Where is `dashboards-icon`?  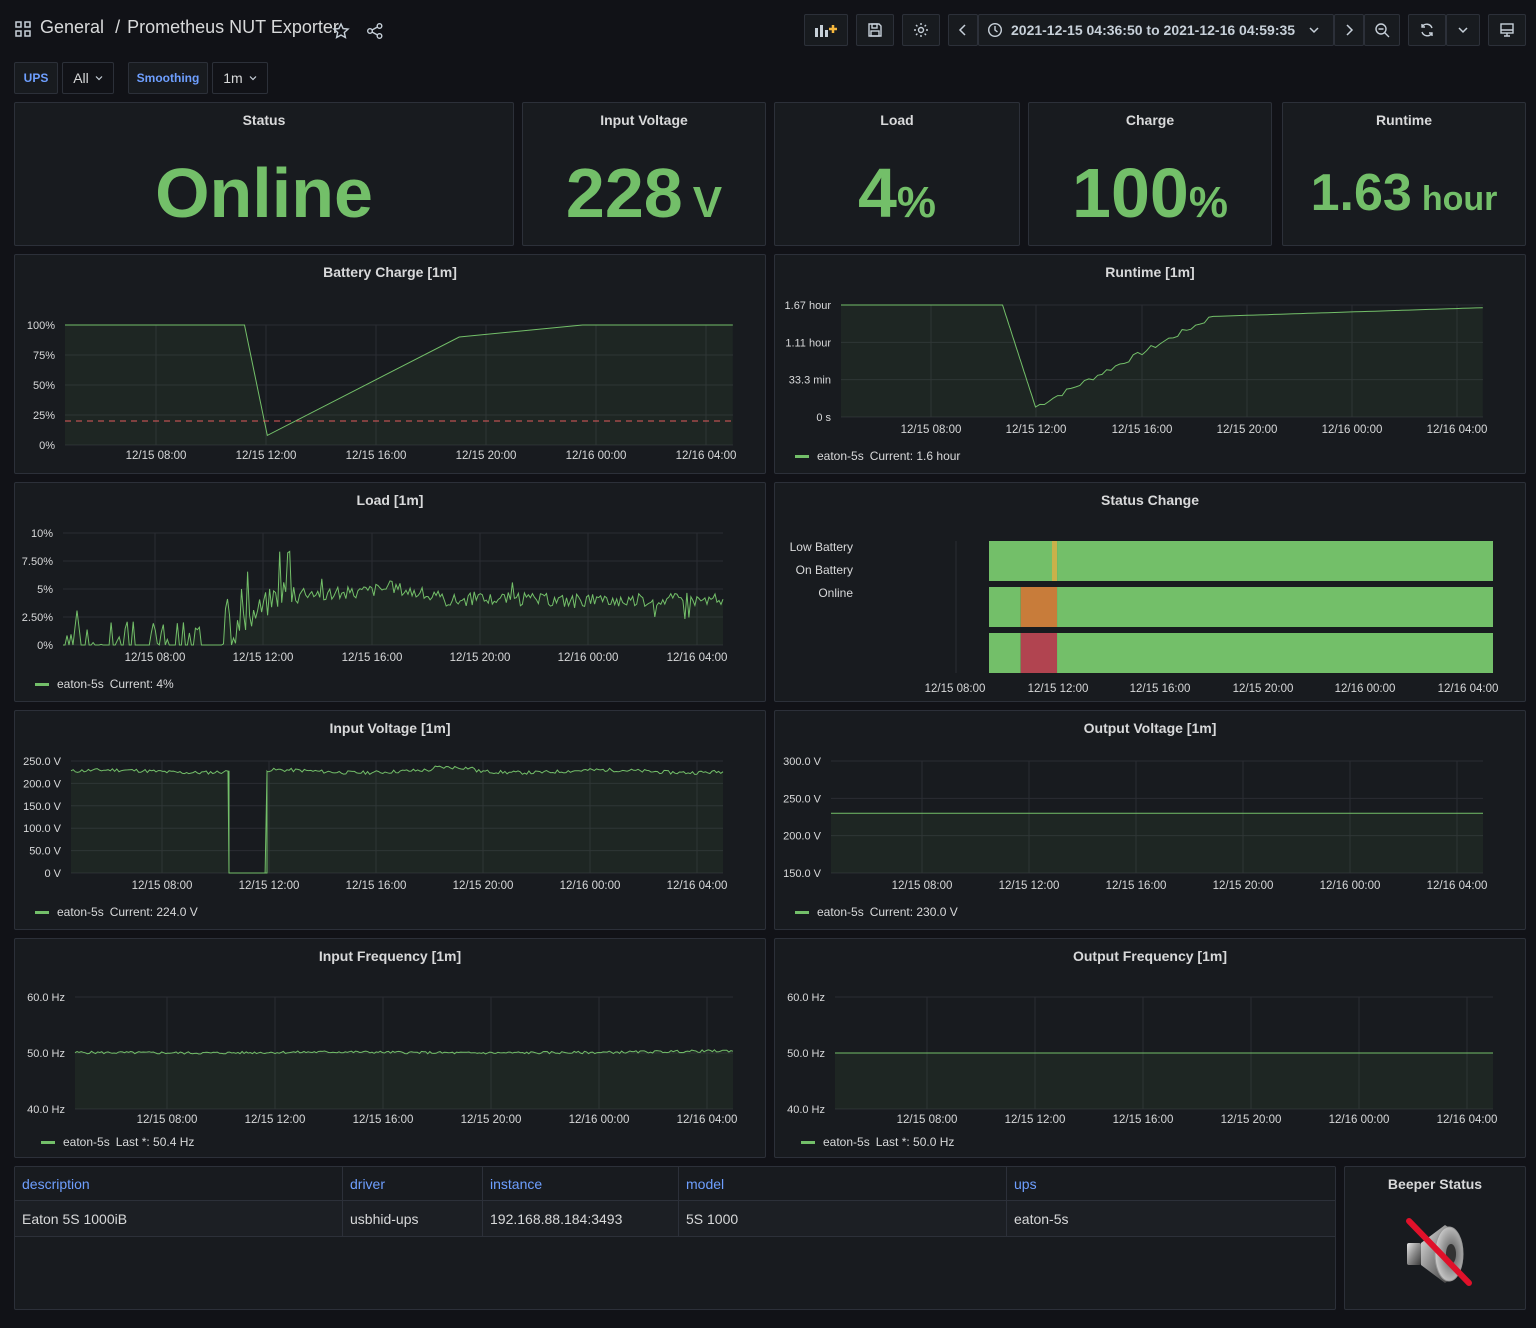 dashboards-icon is located at coordinates (23, 29).